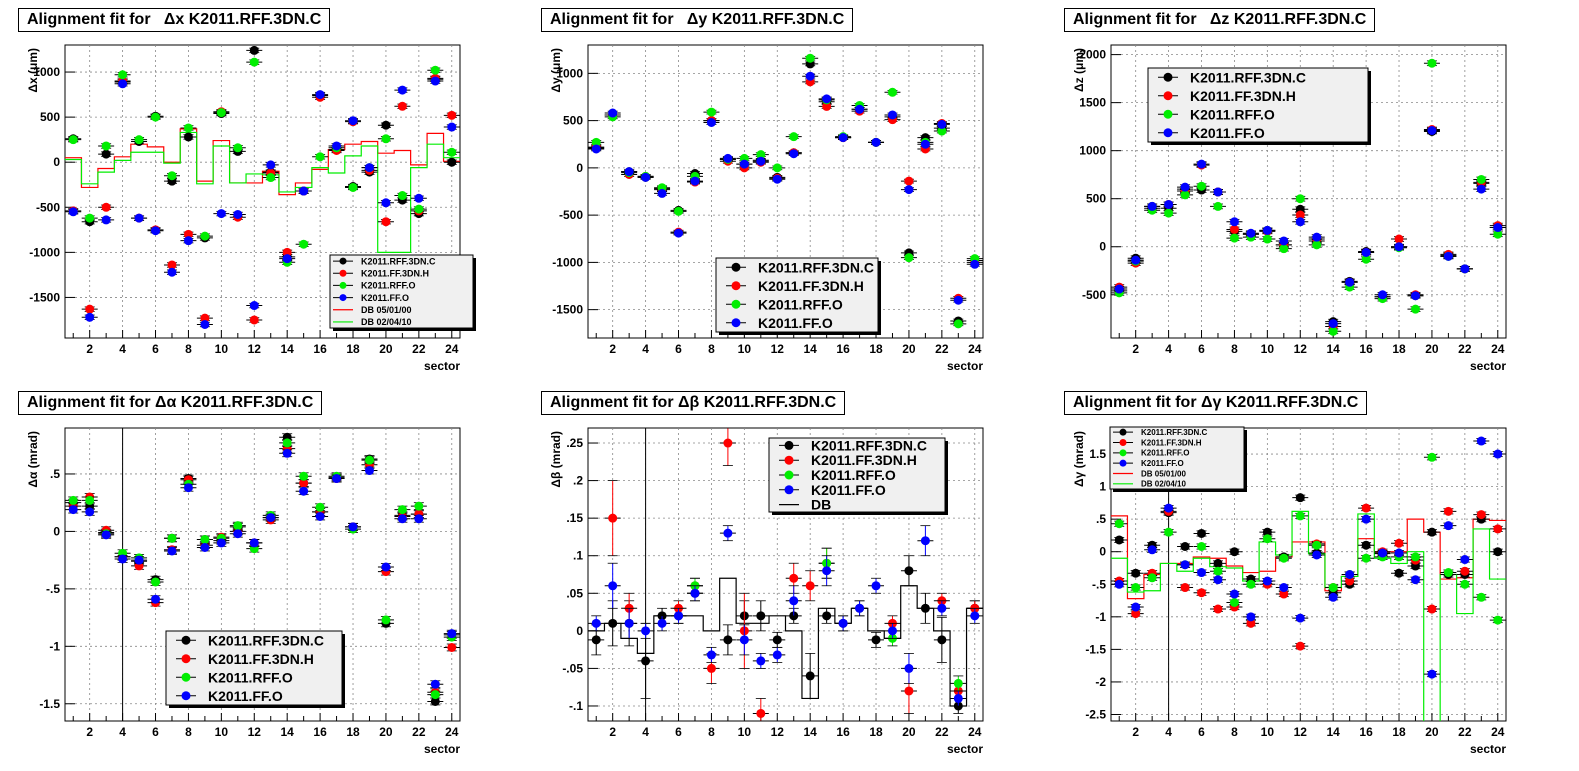 The image size is (1579, 771). What do you see at coordinates (1099, 584) in the screenshot?
I see `y-tick-label: -.5` at bounding box center [1099, 584].